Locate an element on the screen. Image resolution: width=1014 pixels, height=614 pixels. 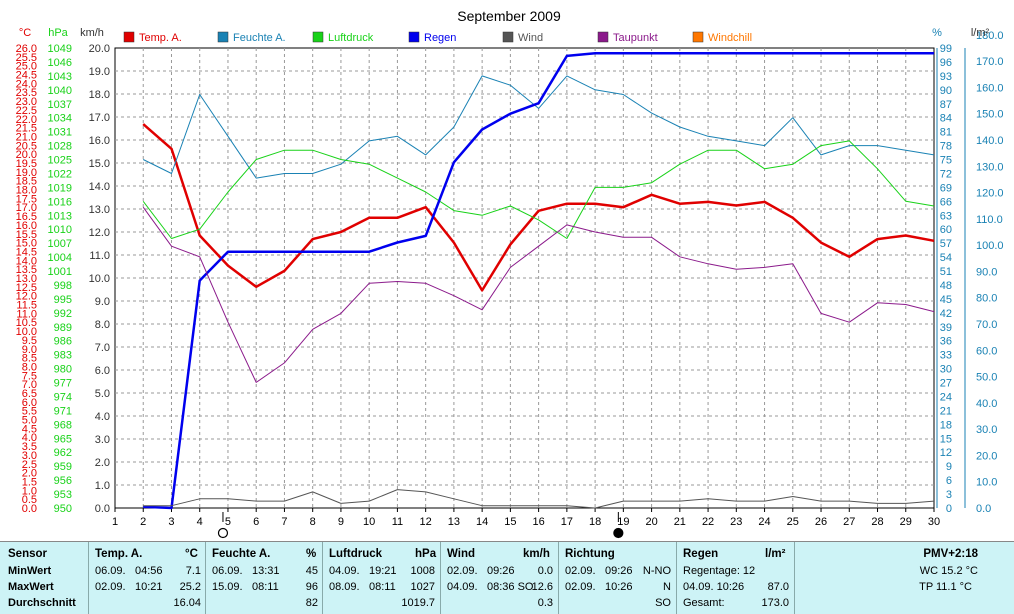
rain-axis-tick-label: 20.0 is located at coordinates (986, 456).